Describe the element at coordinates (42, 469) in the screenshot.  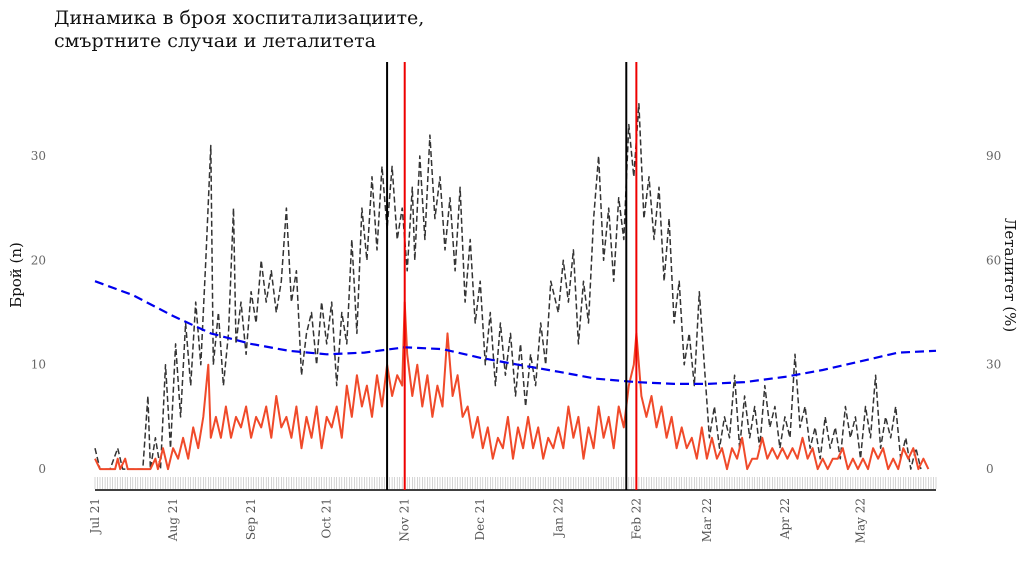
I see `left-tick-label: 0` at that location.